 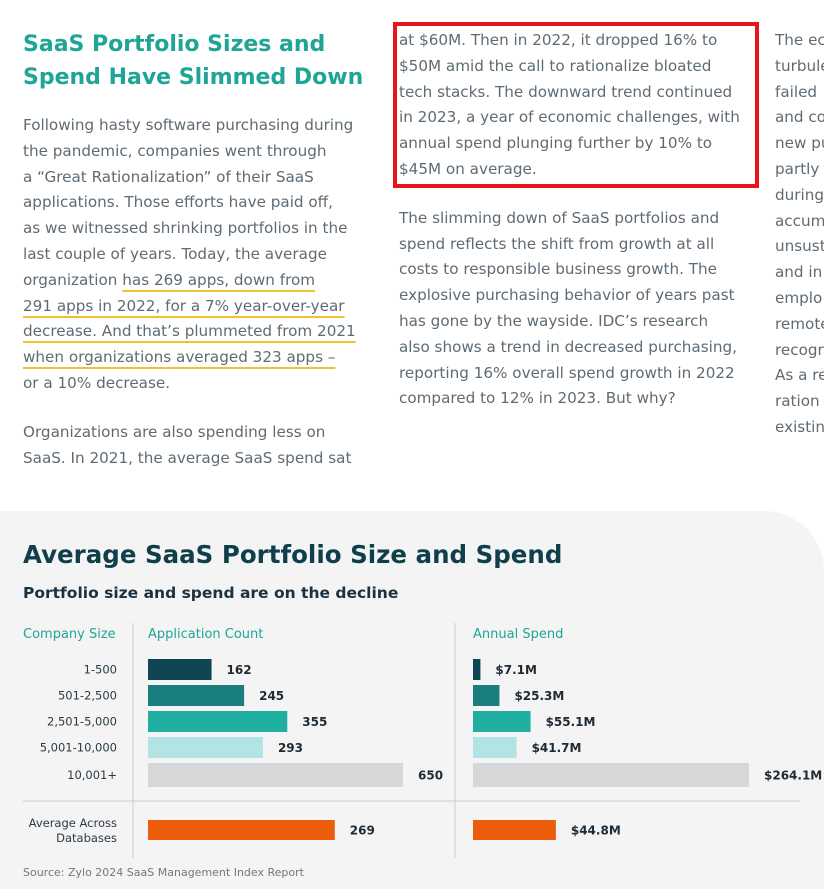 What do you see at coordinates (797, 401) in the screenshot?
I see `right-line: ration` at bounding box center [797, 401].